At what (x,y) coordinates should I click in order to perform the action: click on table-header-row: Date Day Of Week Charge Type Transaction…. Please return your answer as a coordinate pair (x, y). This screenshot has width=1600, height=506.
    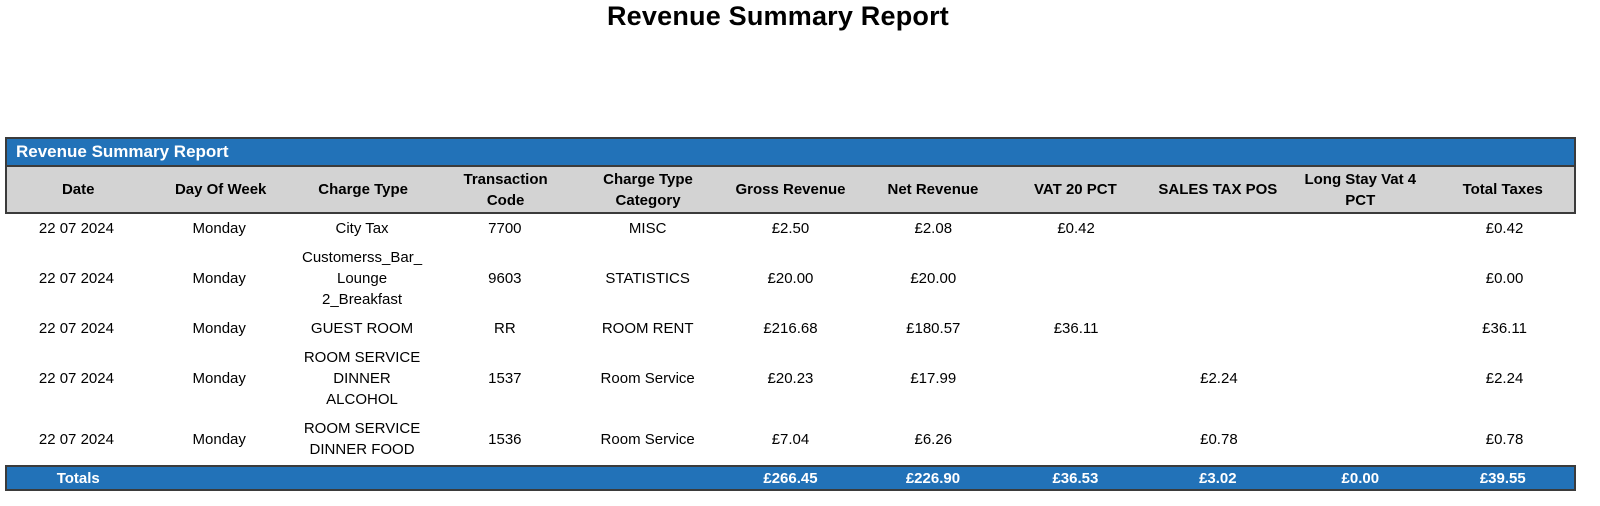
    Looking at the image, I should click on (790, 189).